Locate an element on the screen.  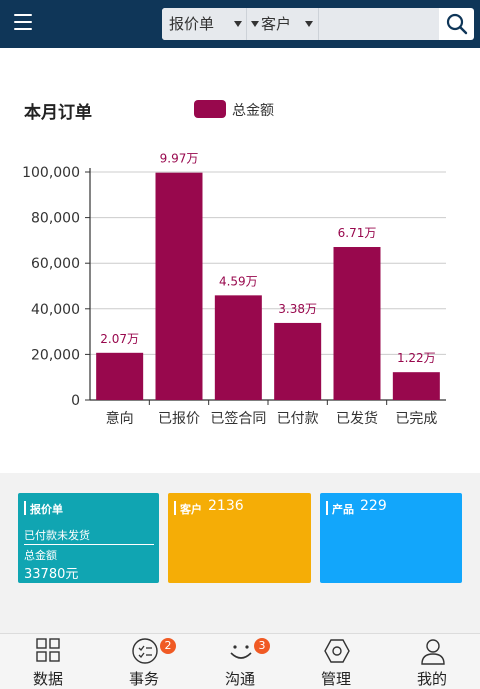
product-card: 产品 229 is located at coordinates (391, 538).